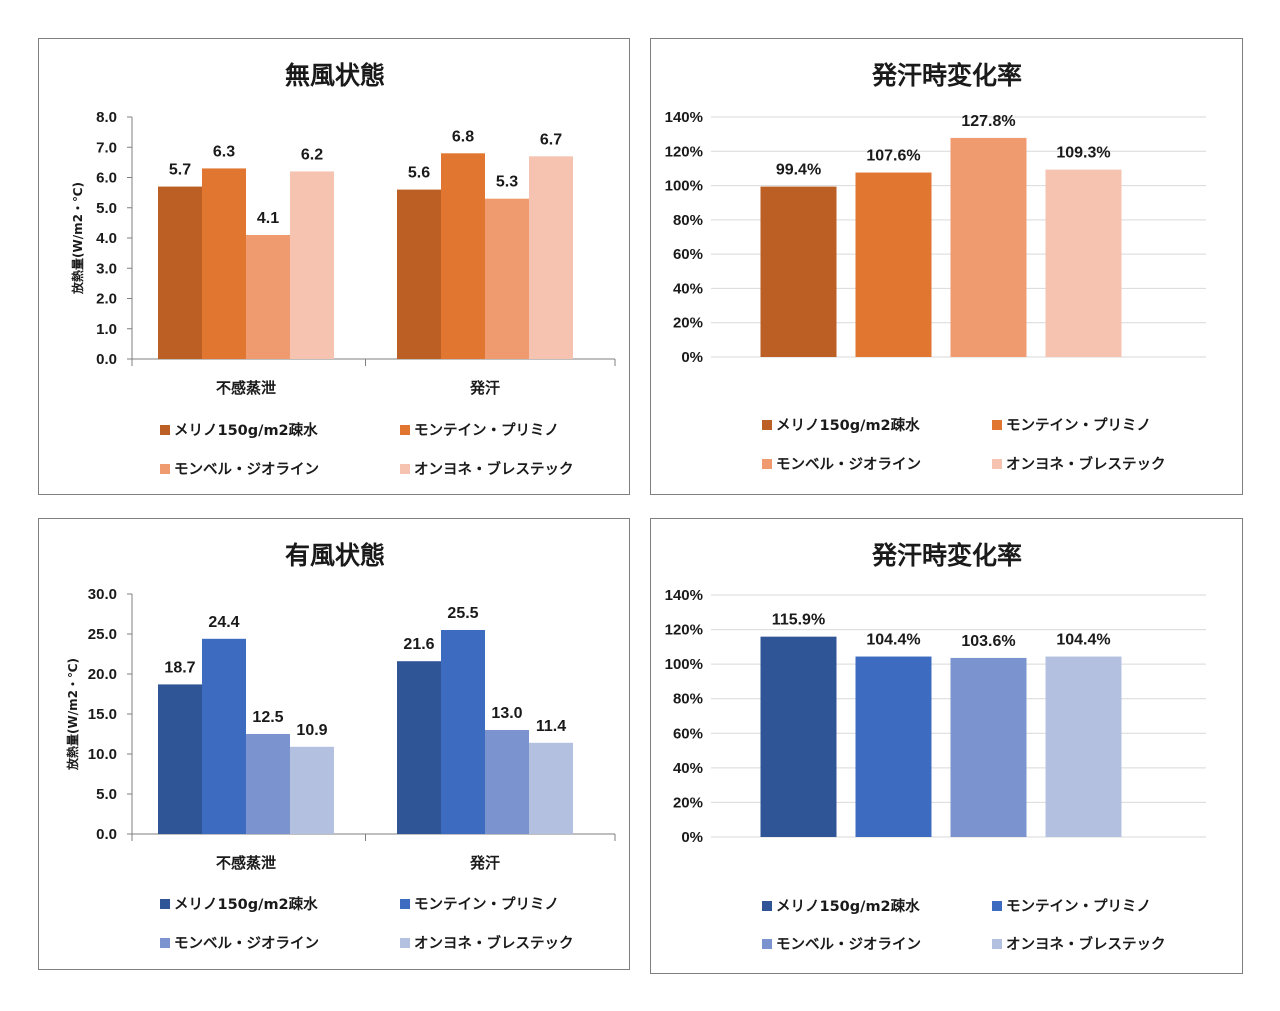  I want to click on data-label: 6.8, so click(463, 136).